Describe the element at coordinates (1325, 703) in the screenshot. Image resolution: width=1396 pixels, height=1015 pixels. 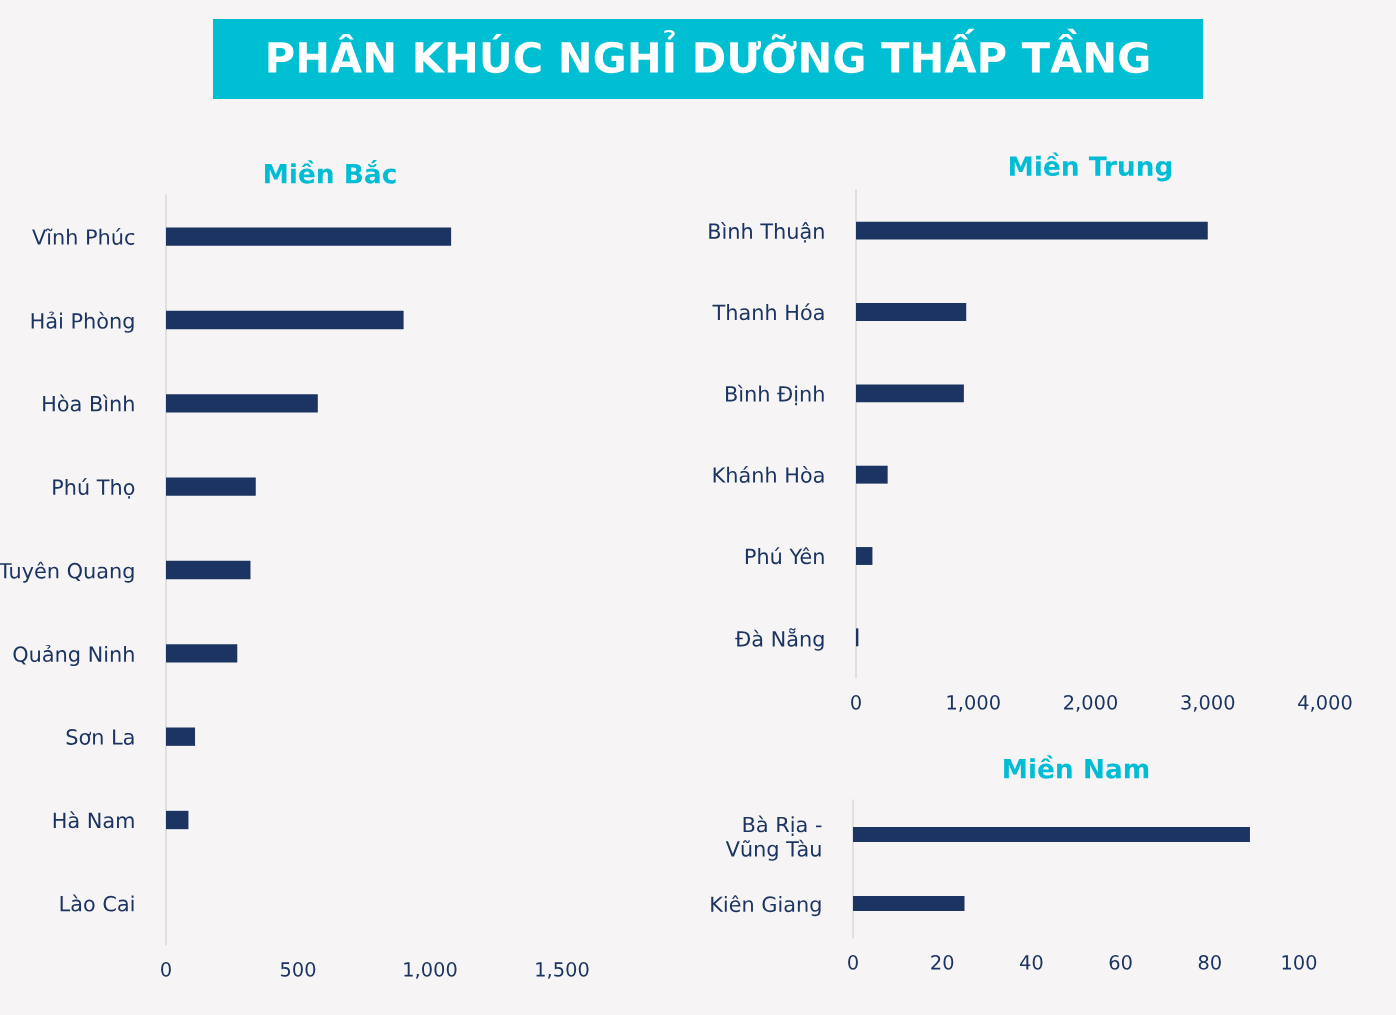
I see `x-tick-label: 4,000` at that location.